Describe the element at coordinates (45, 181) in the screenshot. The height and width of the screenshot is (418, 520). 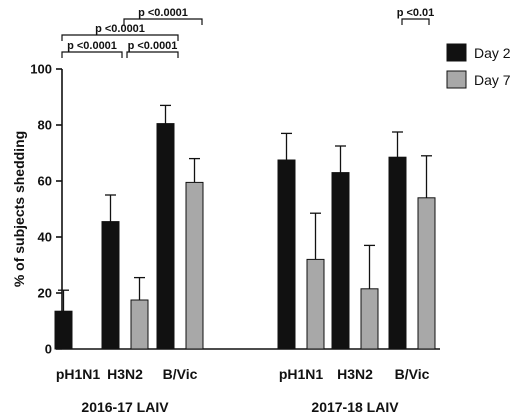
I see `y-tick-label: 60` at that location.